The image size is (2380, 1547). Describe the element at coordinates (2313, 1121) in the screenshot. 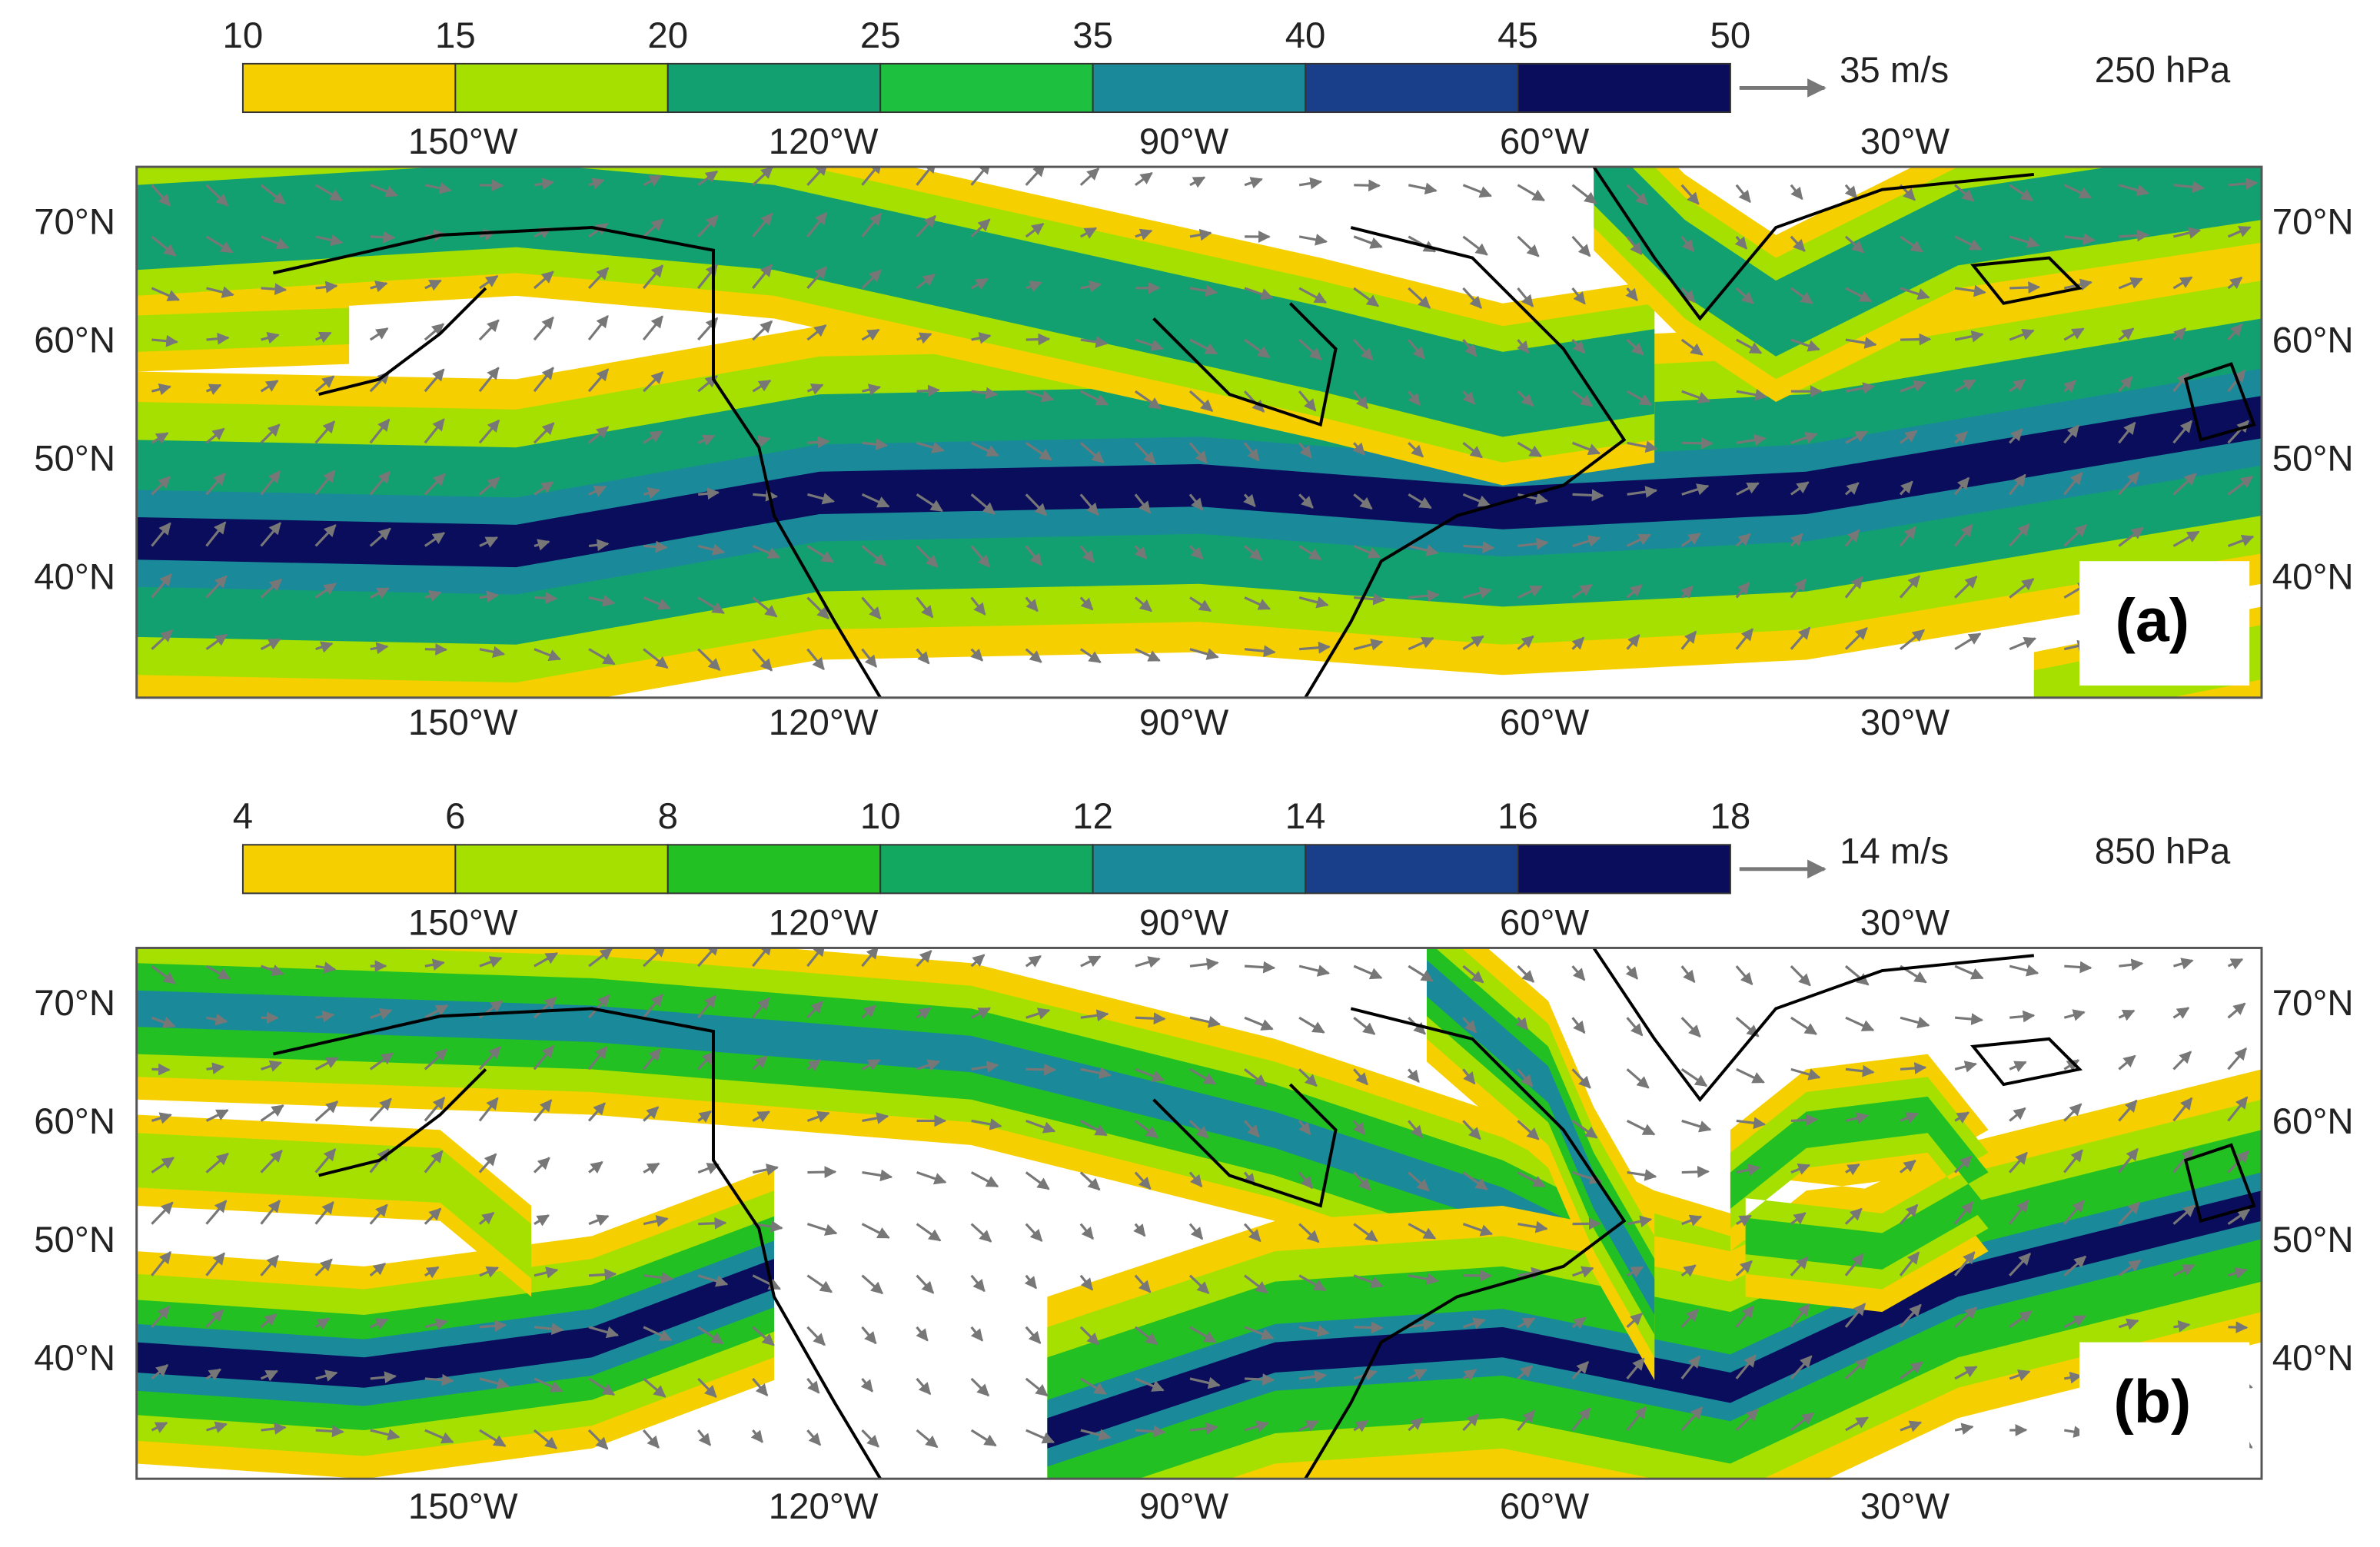

I see `lat-label-right: 60°N` at that location.